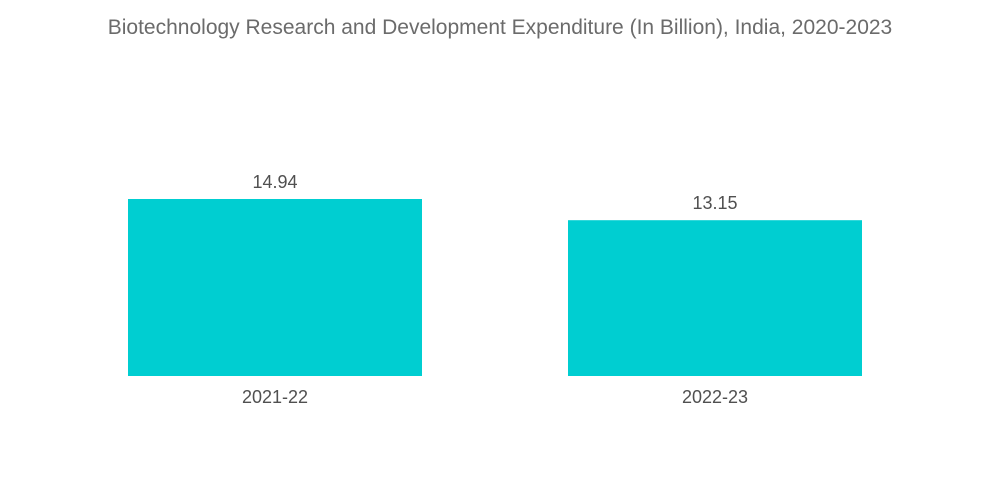  What do you see at coordinates (714, 203) in the screenshot?
I see `bar-value-label: 13.15` at bounding box center [714, 203].